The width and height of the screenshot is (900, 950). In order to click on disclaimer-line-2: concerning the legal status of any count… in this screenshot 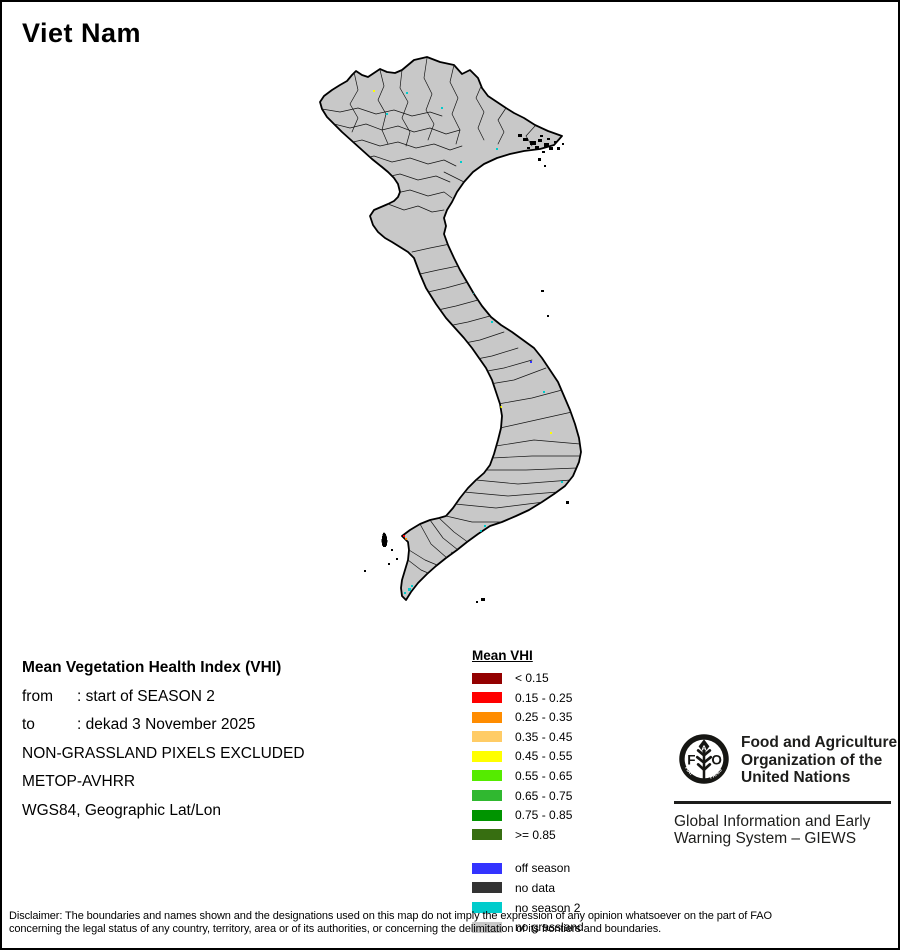, I will do `click(335, 929)`.